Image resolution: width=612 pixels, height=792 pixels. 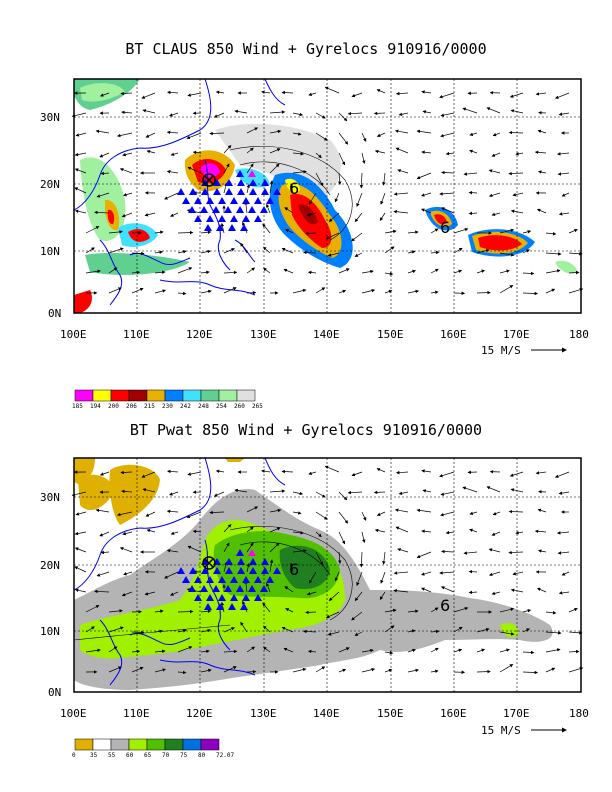 I want to click on bottom-panel-title: BT Pwat 850 Wind + Gyrelocs 910916/0000, so click(x=306, y=430).